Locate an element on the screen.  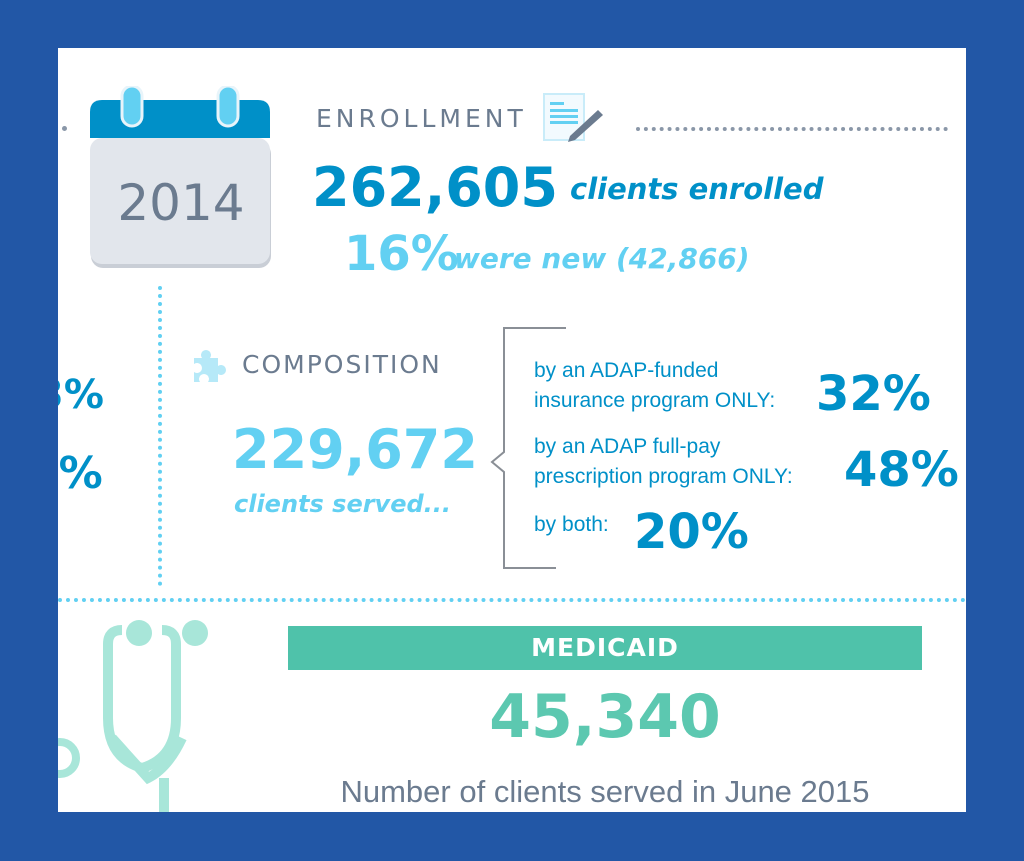
medicaid-value: 45,340 is located at coordinates (605, 717).